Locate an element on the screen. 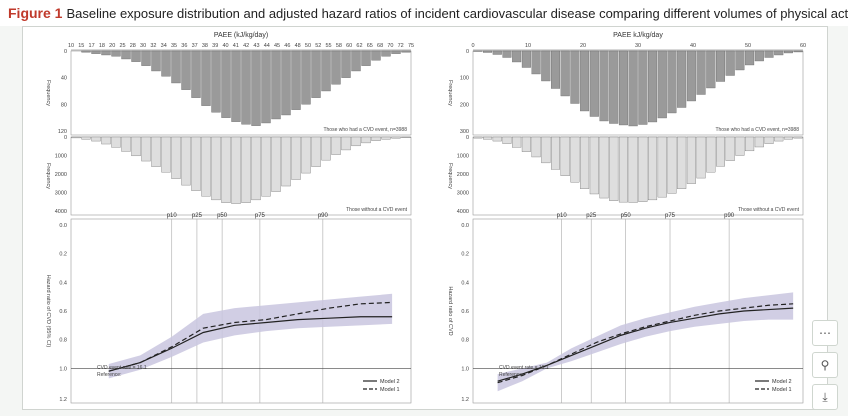 This screenshot has height=416, width=848. left-x-tick: 18 is located at coordinates (102, 46).